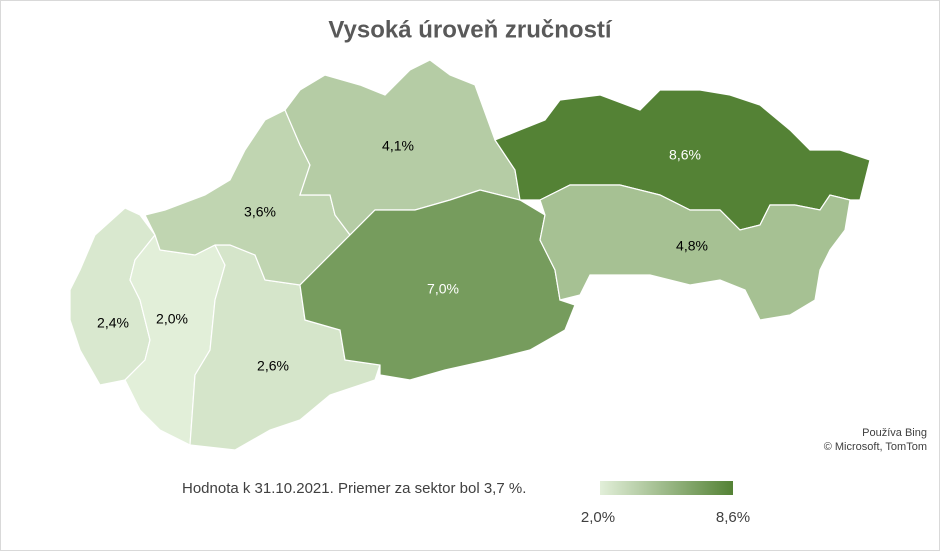  What do you see at coordinates (113, 323) in the screenshot?
I see `value-label: 2,4%` at bounding box center [113, 323].